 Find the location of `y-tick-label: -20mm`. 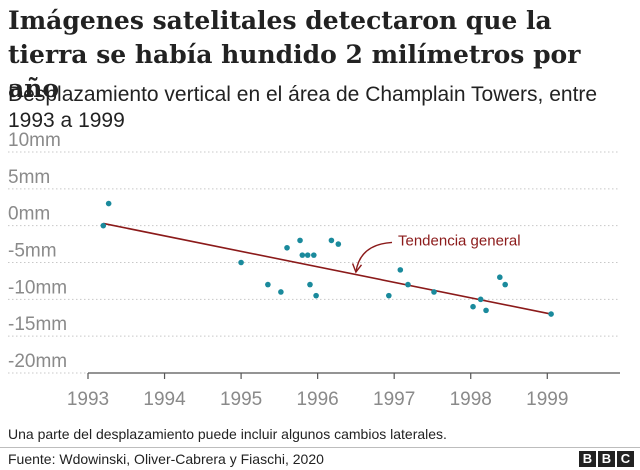

y-tick-label: -20mm is located at coordinates (37, 361).